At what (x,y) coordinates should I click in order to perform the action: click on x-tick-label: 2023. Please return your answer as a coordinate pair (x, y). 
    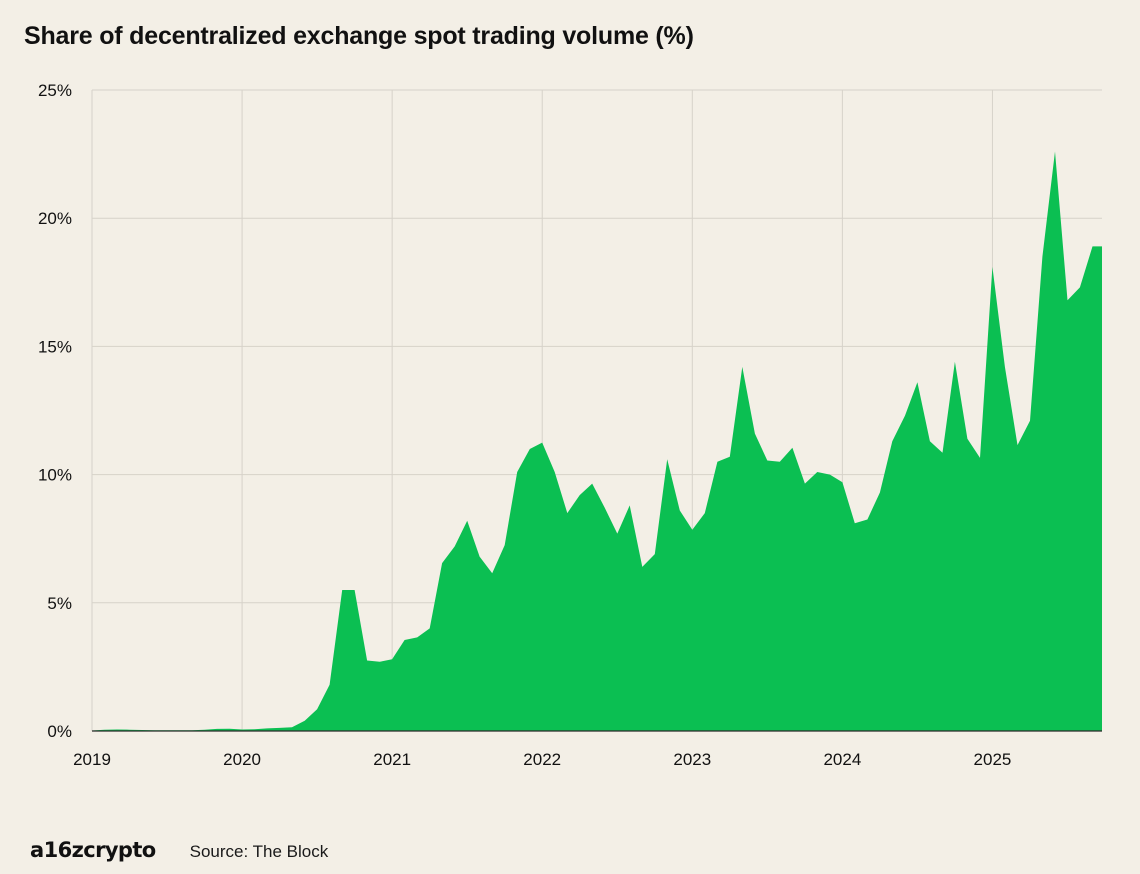
    Looking at the image, I should click on (692, 759).